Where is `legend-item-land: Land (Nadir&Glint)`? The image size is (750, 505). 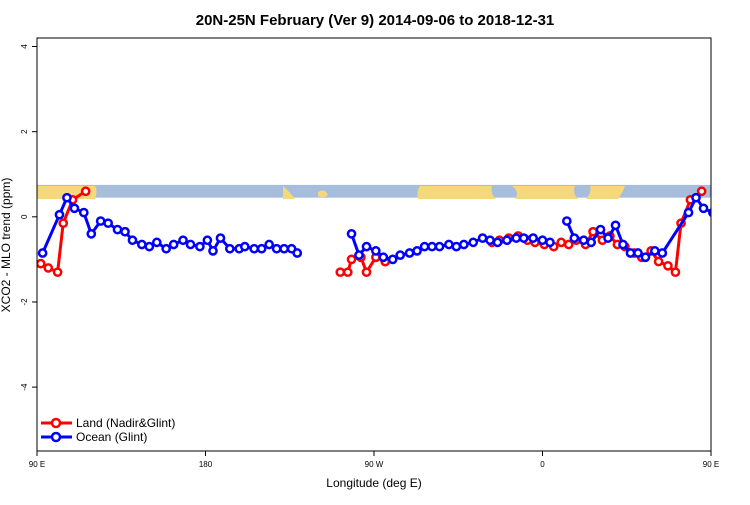
legend-item-land: Land (Nadir&Glint) is located at coordinates (108, 423).